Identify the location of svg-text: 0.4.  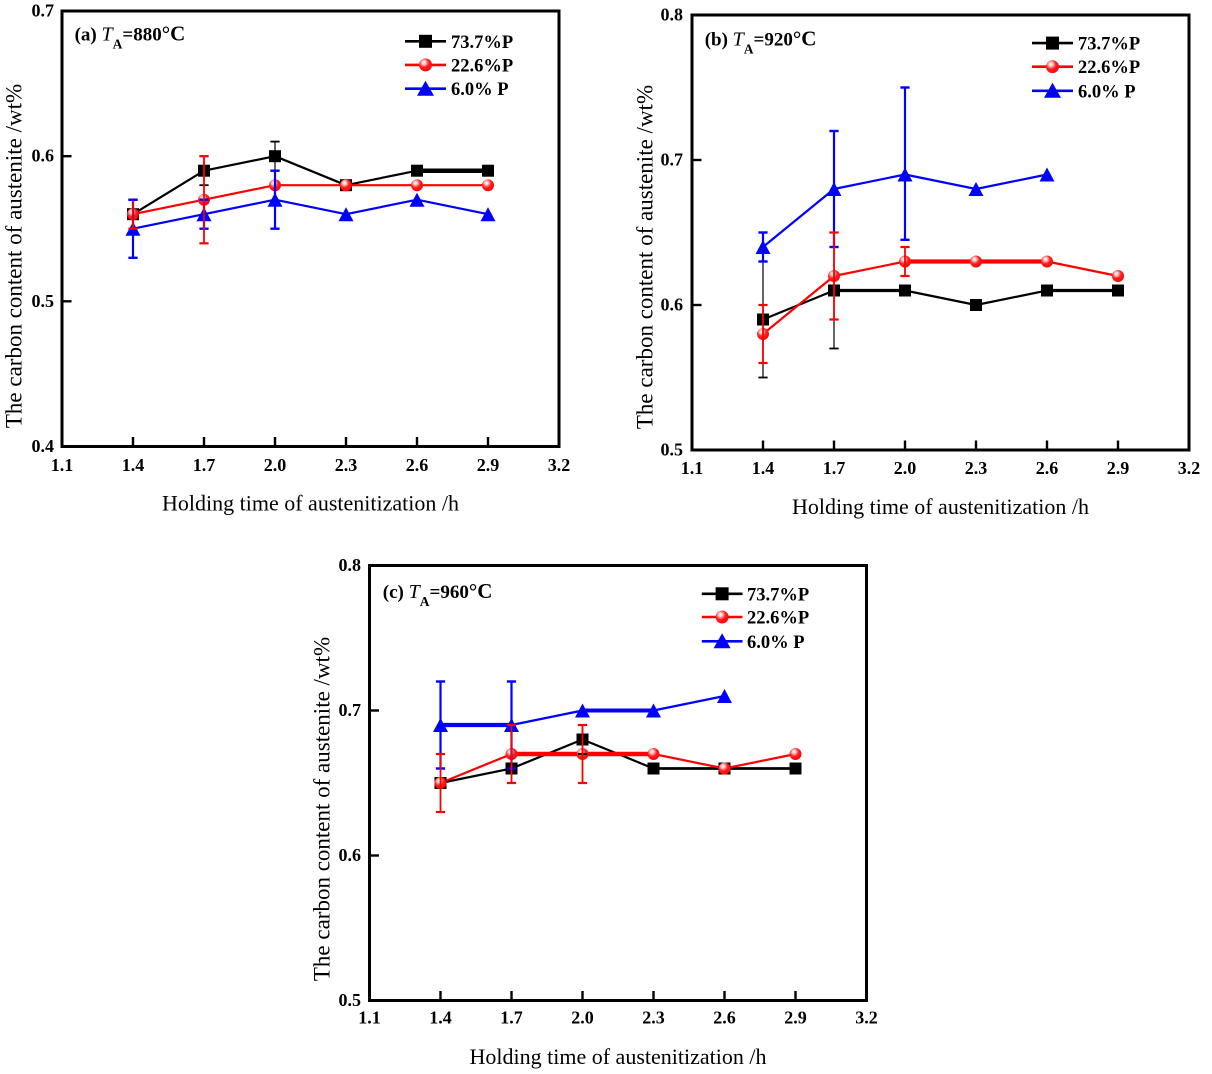
(43, 446).